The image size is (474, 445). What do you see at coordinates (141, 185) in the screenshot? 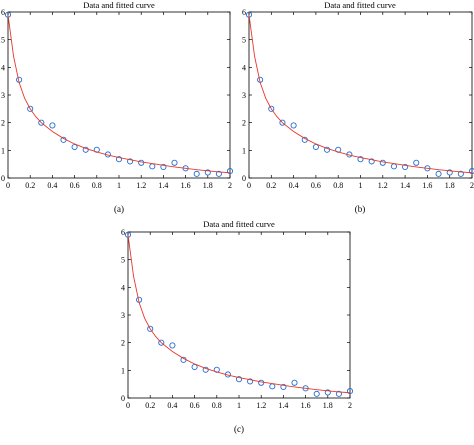
I see `x-tick-label-a: 1.2` at bounding box center [141, 185].